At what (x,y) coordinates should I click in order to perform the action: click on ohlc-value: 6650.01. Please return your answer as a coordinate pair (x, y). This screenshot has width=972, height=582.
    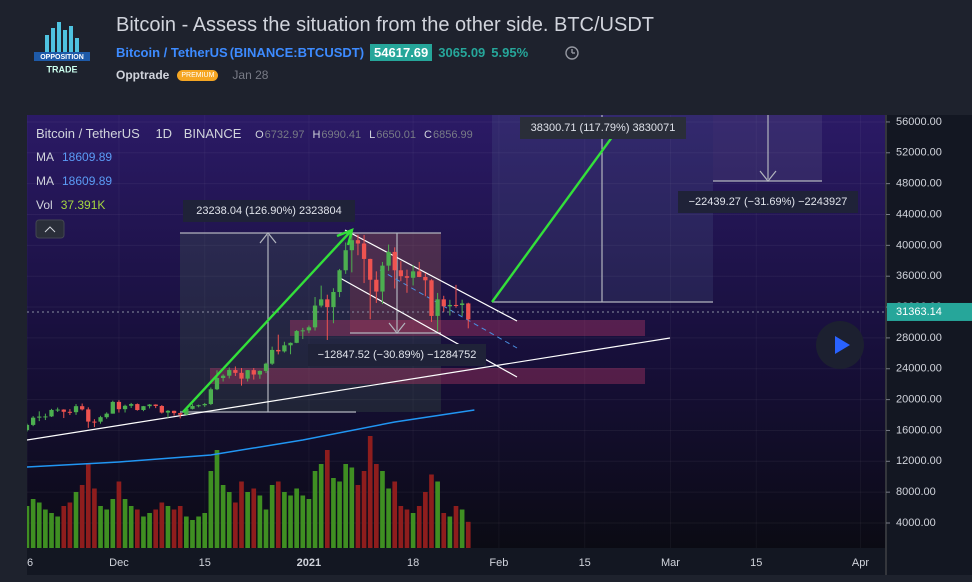
    Looking at the image, I should click on (396, 135).